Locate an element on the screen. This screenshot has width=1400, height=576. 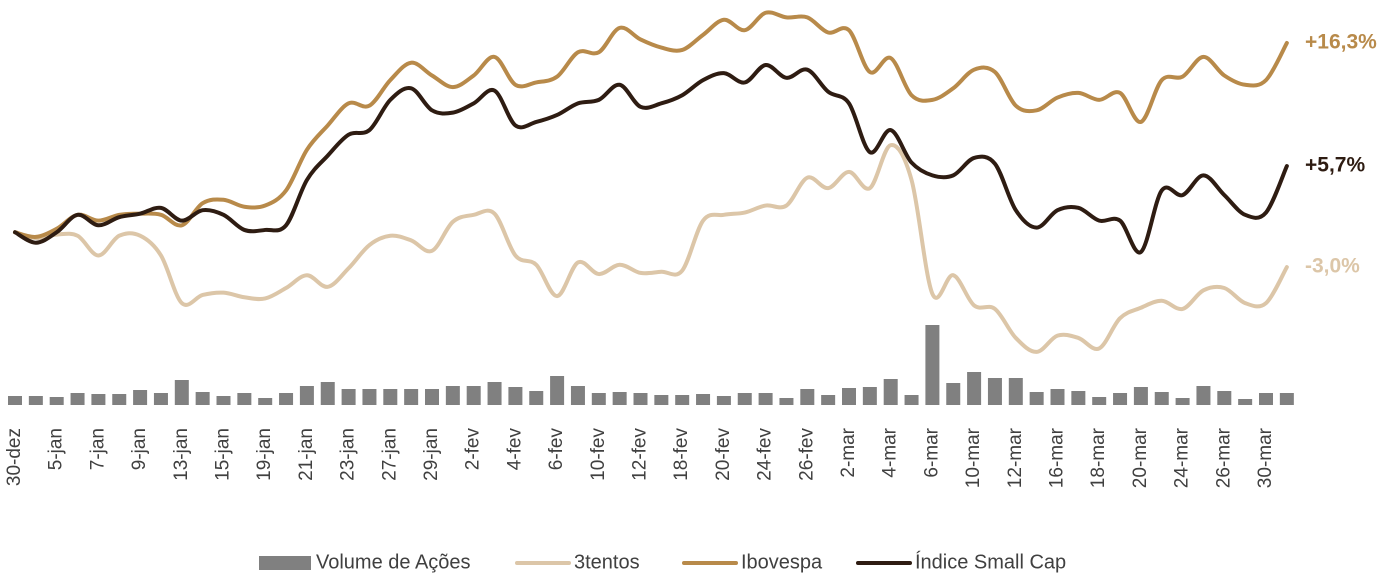
x-tick-label: 19-jan is located at coordinates (264, 454).